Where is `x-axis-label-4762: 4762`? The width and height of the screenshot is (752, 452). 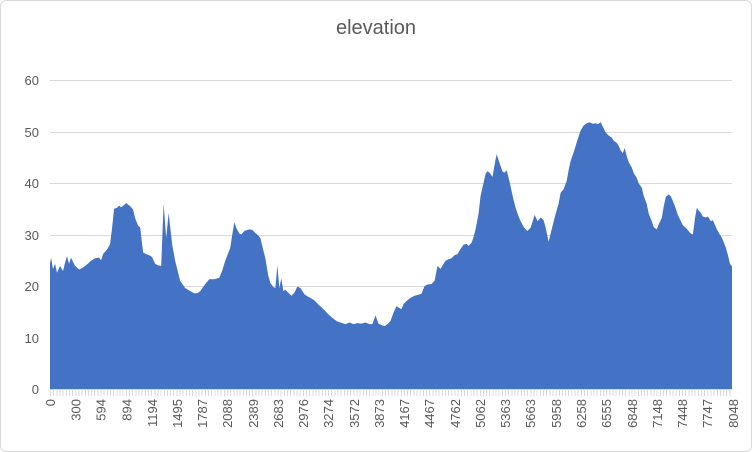 x-axis-label-4762: 4762 is located at coordinates (455, 413).